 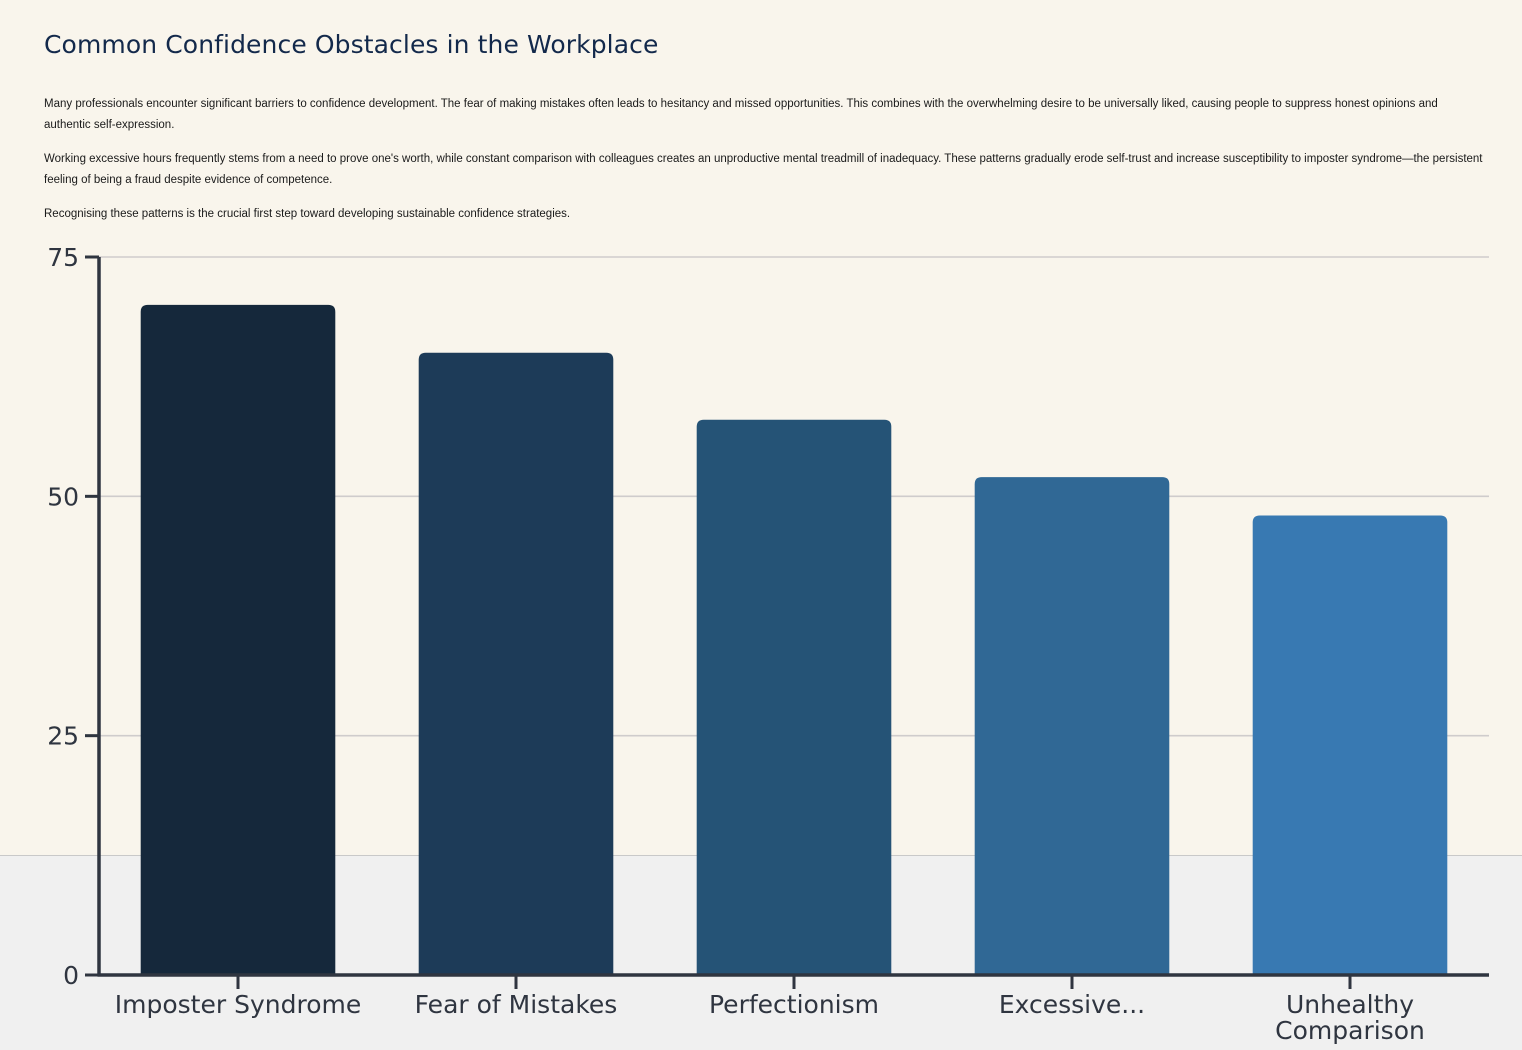 What do you see at coordinates (63, 736) in the screenshot?
I see `y-tick-label: 25` at bounding box center [63, 736].